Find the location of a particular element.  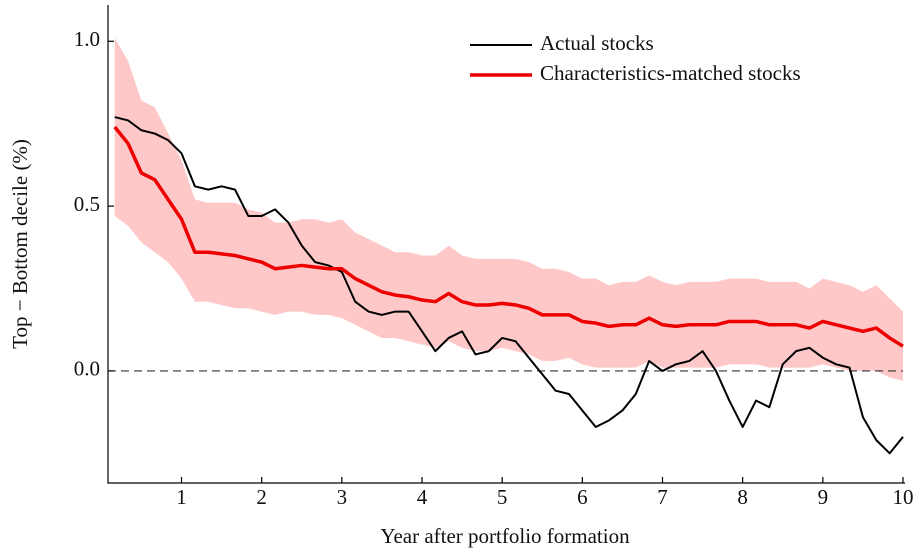

x-tick-label: 2 is located at coordinates (261, 497).